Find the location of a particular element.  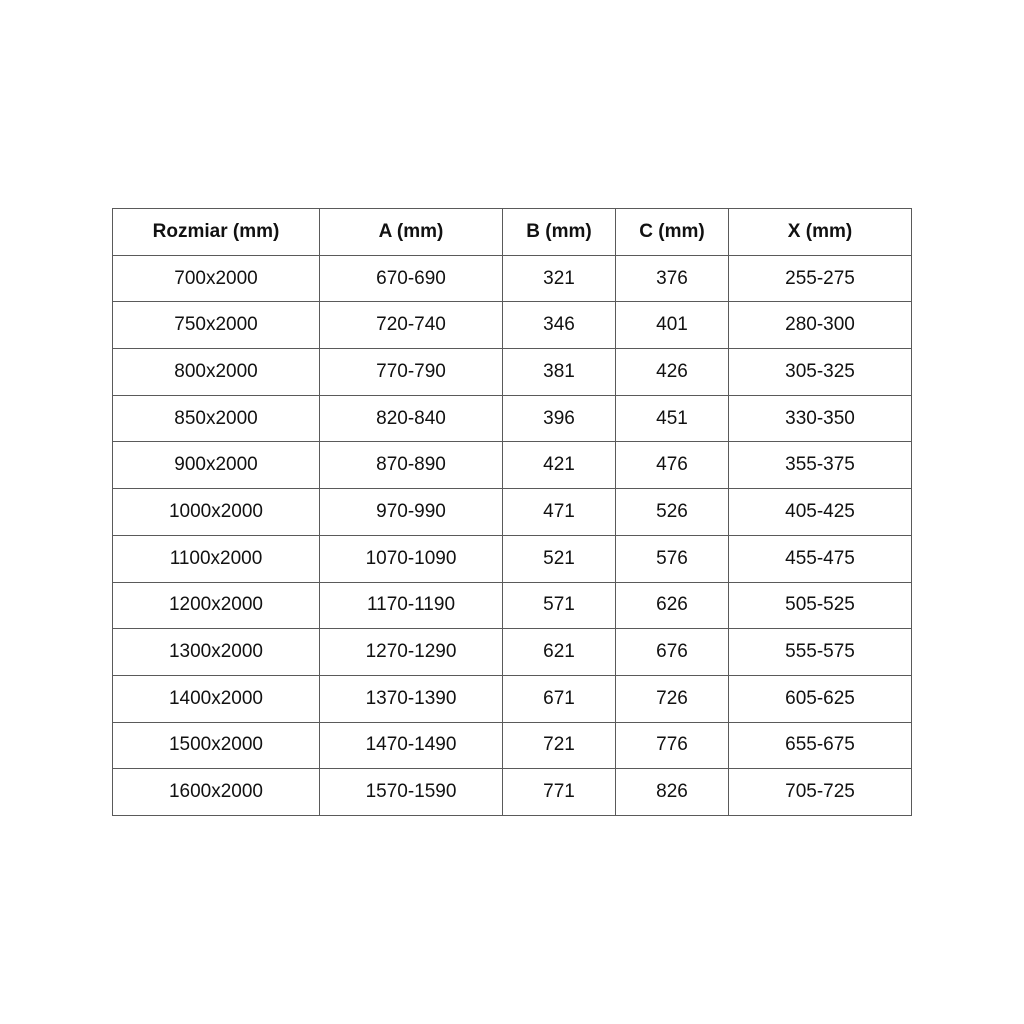

column-header: A (mm) is located at coordinates (411, 232).